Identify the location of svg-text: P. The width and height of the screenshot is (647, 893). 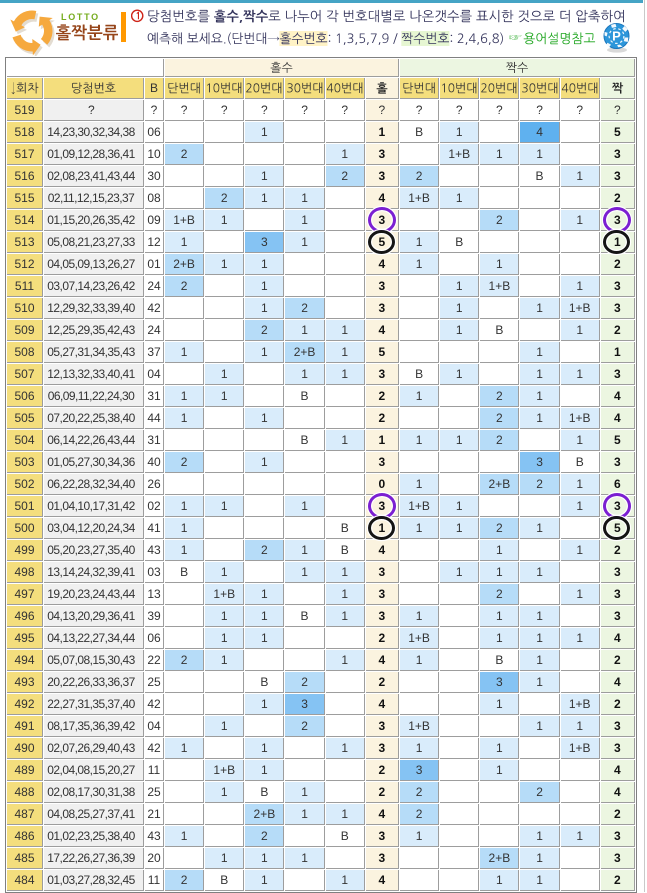
(616, 36).